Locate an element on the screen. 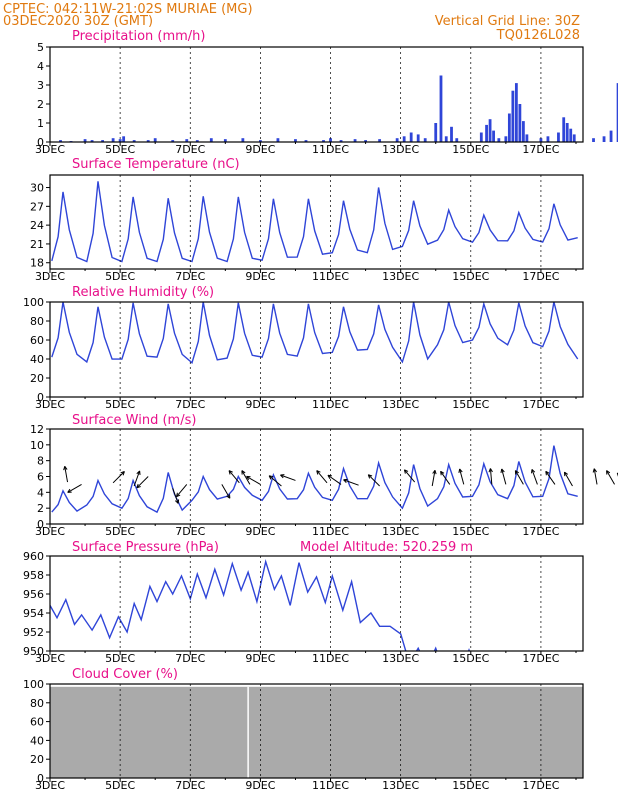  humidity-xtick-label-7: 17DEC is located at coordinates (540, 404).